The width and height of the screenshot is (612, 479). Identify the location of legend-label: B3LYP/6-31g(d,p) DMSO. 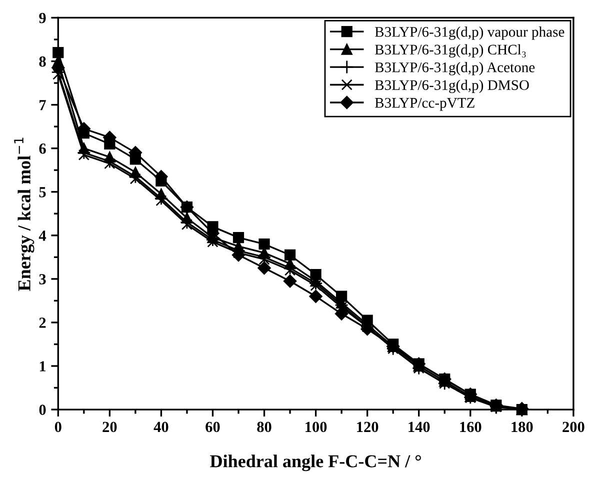
(451, 87).